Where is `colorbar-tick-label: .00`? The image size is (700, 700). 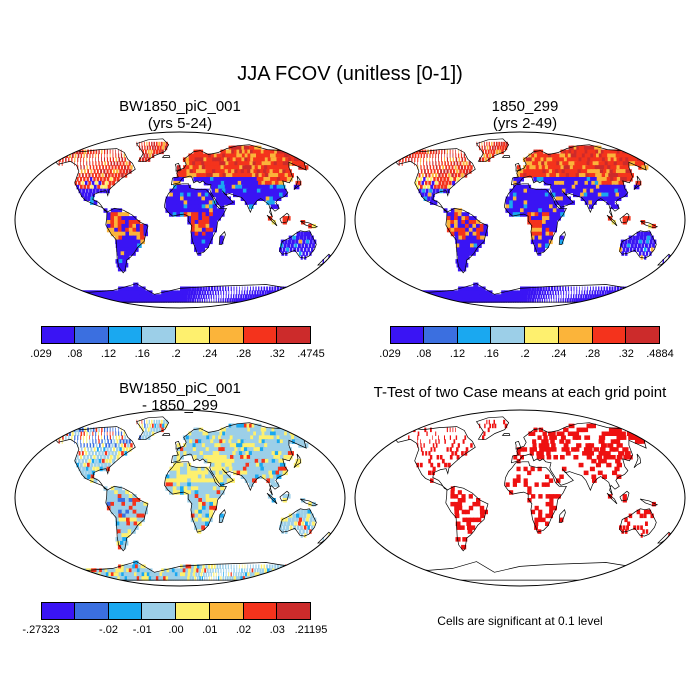 colorbar-tick-label: .00 is located at coordinates (176, 630).